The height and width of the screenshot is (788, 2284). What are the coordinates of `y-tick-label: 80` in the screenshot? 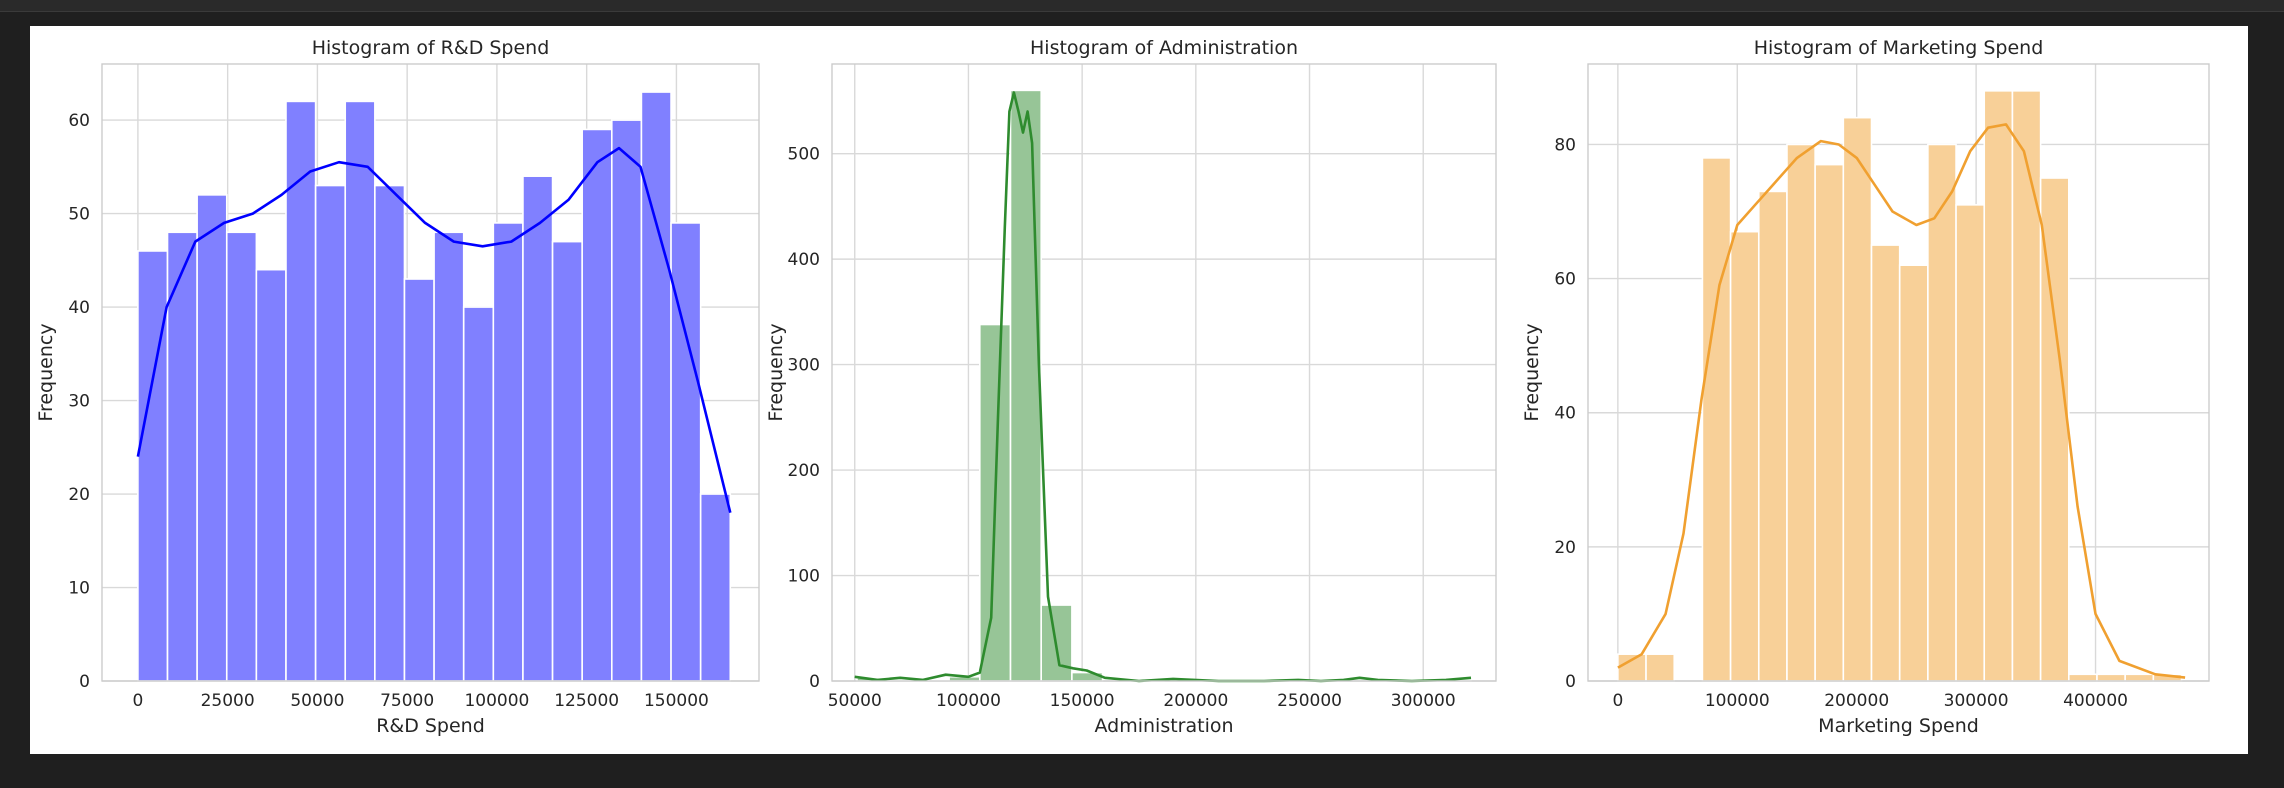 It's located at (1565, 145).